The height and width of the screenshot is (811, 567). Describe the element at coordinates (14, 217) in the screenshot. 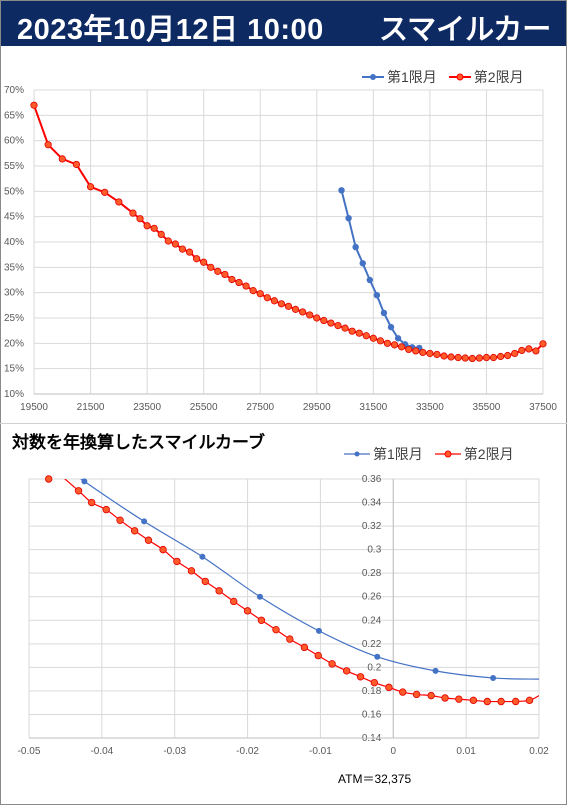

I see `chart1-ytick-label: 45%` at that location.